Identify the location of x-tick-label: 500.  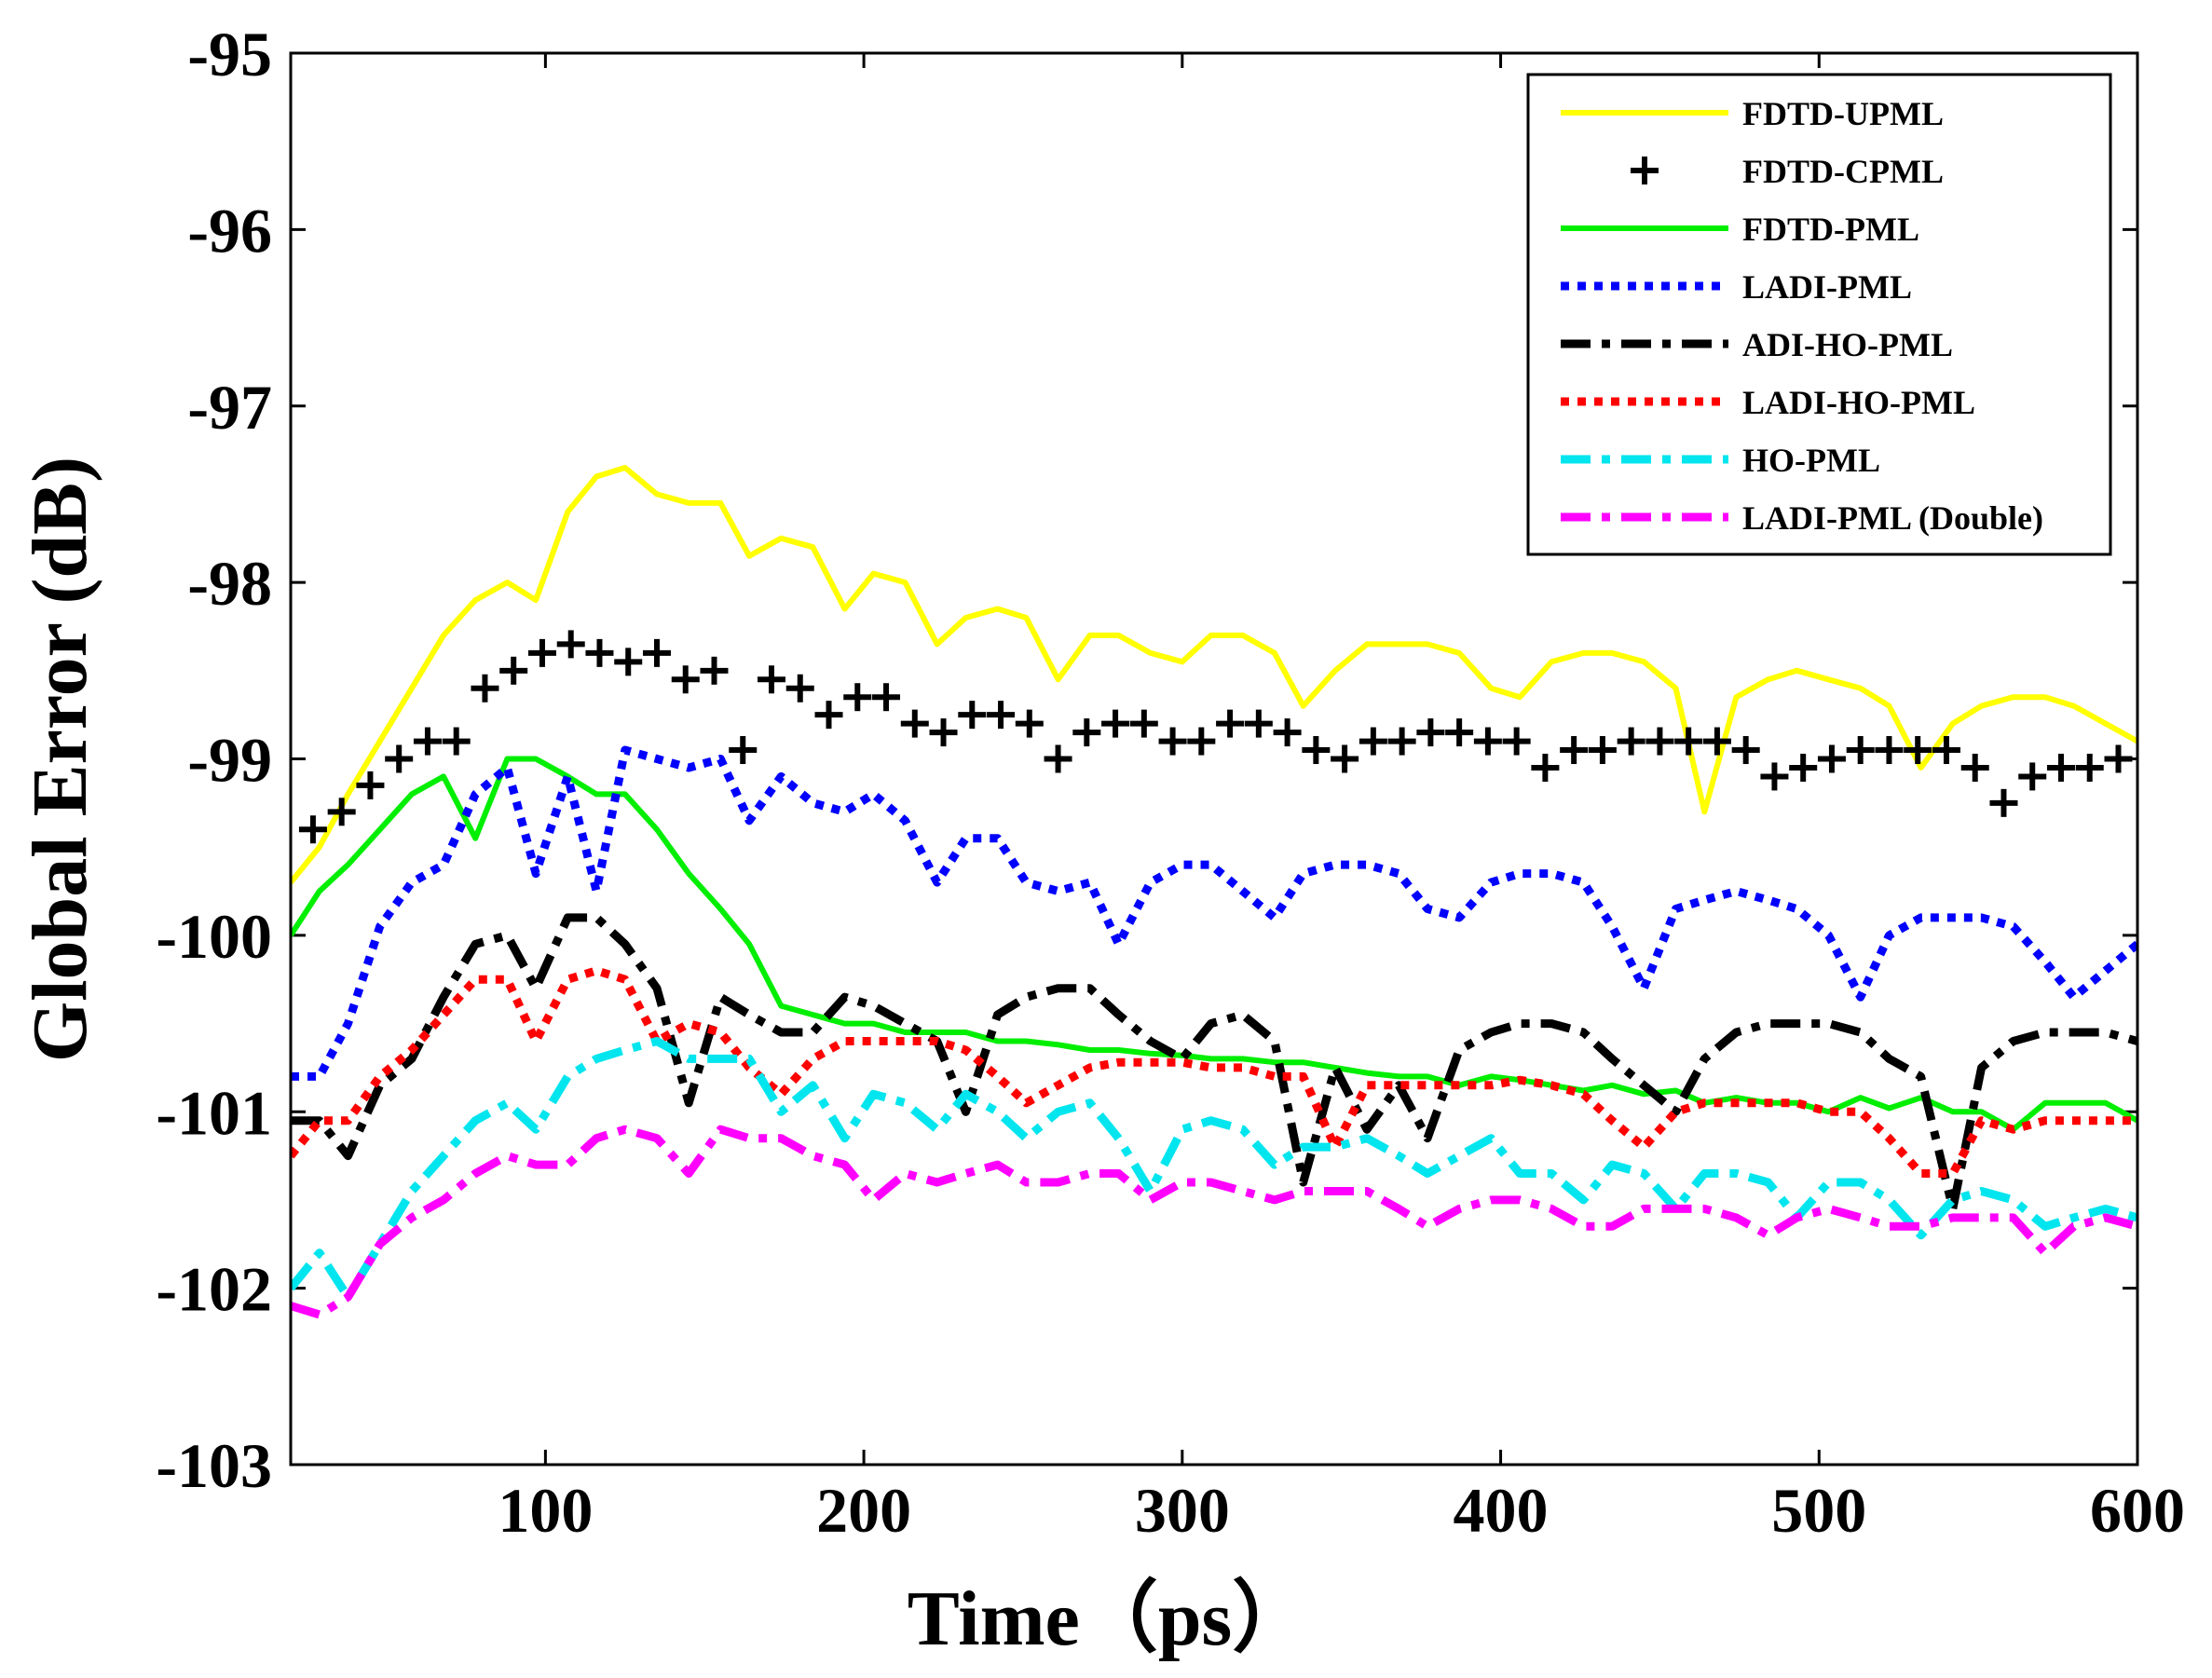
(1818, 1511).